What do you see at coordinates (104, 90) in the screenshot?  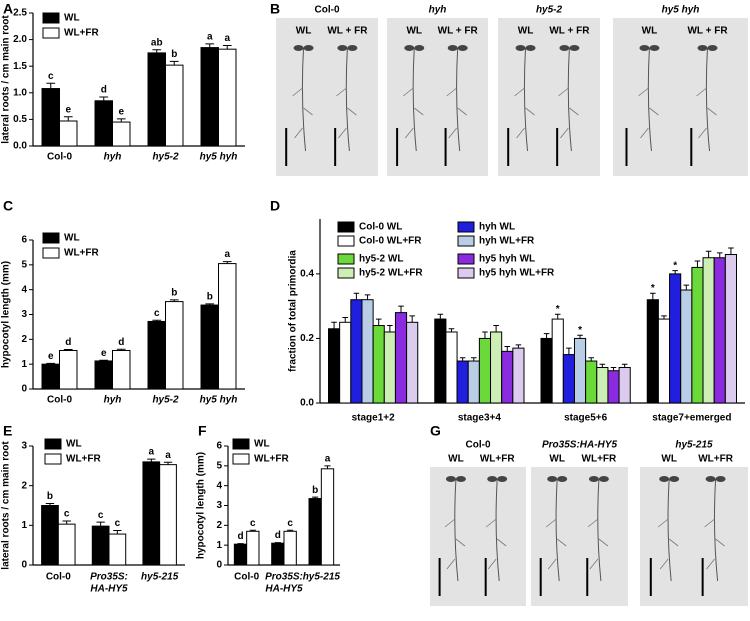 I see `significance-label: d` at bounding box center [104, 90].